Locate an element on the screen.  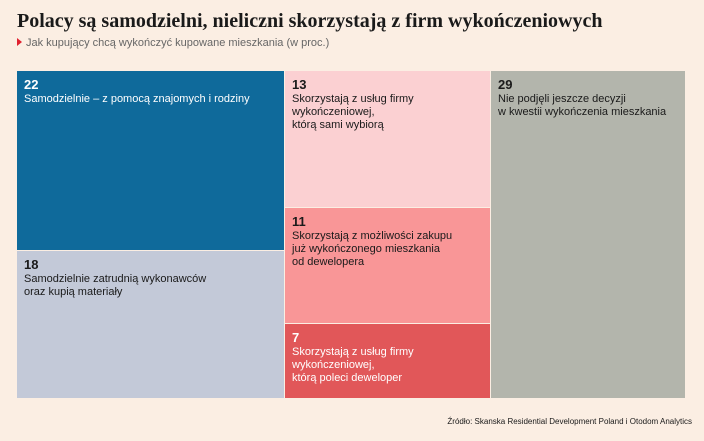
red-triangle-icon is located at coordinates (19, 42).